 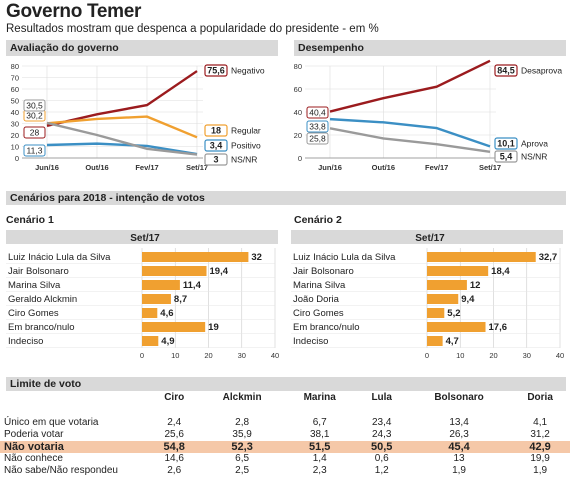 What do you see at coordinates (61, 470) in the screenshot?
I see `row-label: Não sabe/Não respondeu` at bounding box center [61, 470].